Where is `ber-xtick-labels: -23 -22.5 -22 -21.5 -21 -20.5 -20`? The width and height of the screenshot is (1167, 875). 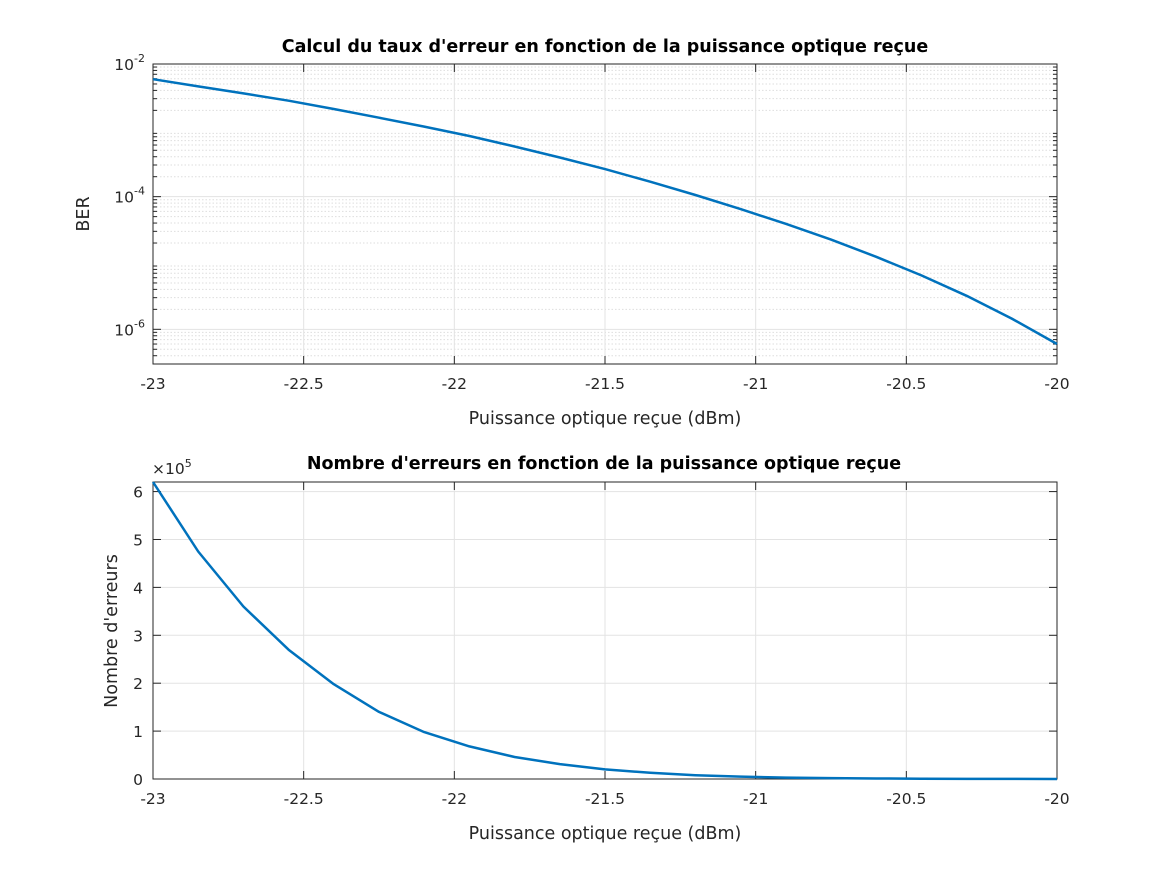
ber-xtick-labels: -23 -22.5 -22 -21.5 -21 -20.5 -20 is located at coordinates (604, 384).